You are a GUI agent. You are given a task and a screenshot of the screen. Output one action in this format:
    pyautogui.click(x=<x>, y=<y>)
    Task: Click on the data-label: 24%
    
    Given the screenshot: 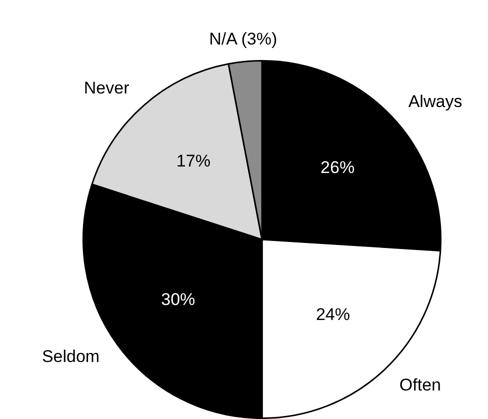 What is the action you would take?
    pyautogui.click(x=333, y=314)
    